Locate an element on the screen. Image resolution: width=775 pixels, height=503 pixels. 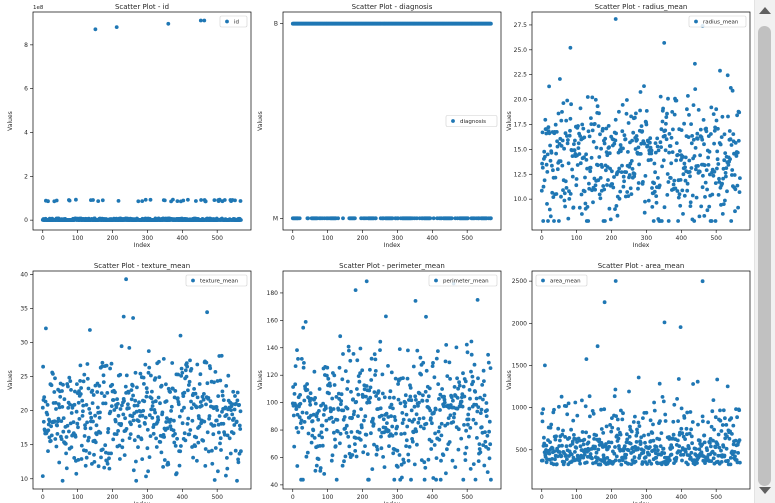
scrollbar-thumb is located at coordinates (764, 256).